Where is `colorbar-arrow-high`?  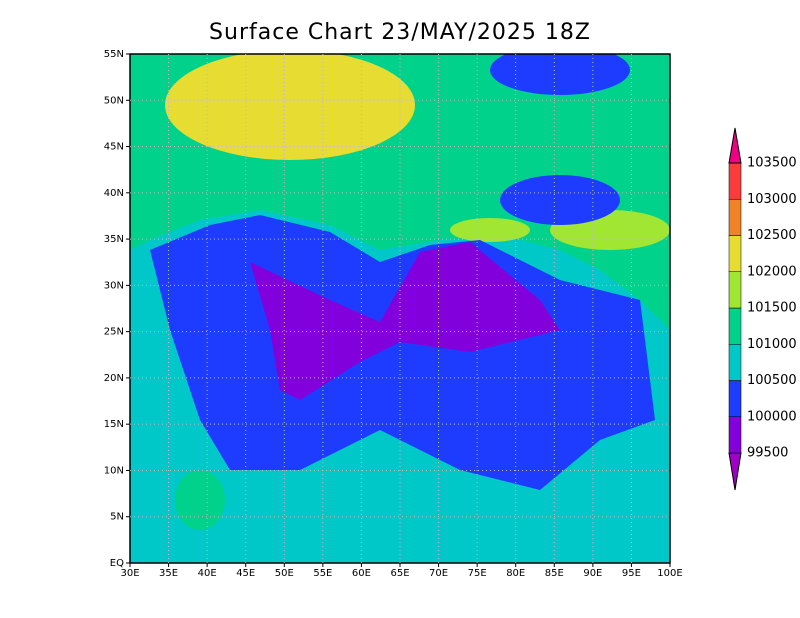 colorbar-arrow-high is located at coordinates (735, 145).